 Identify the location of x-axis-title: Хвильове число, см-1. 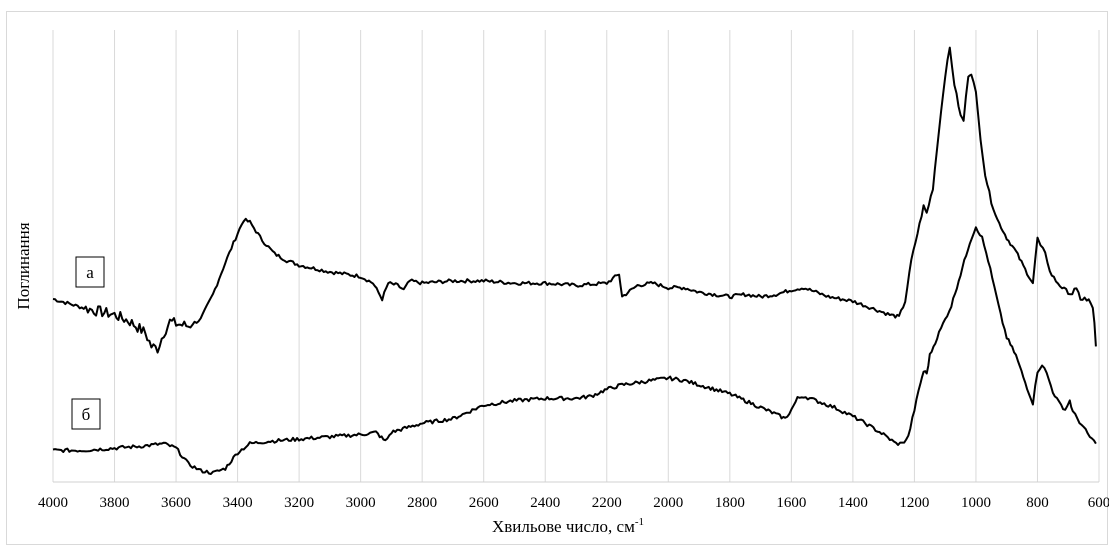
(568, 526).